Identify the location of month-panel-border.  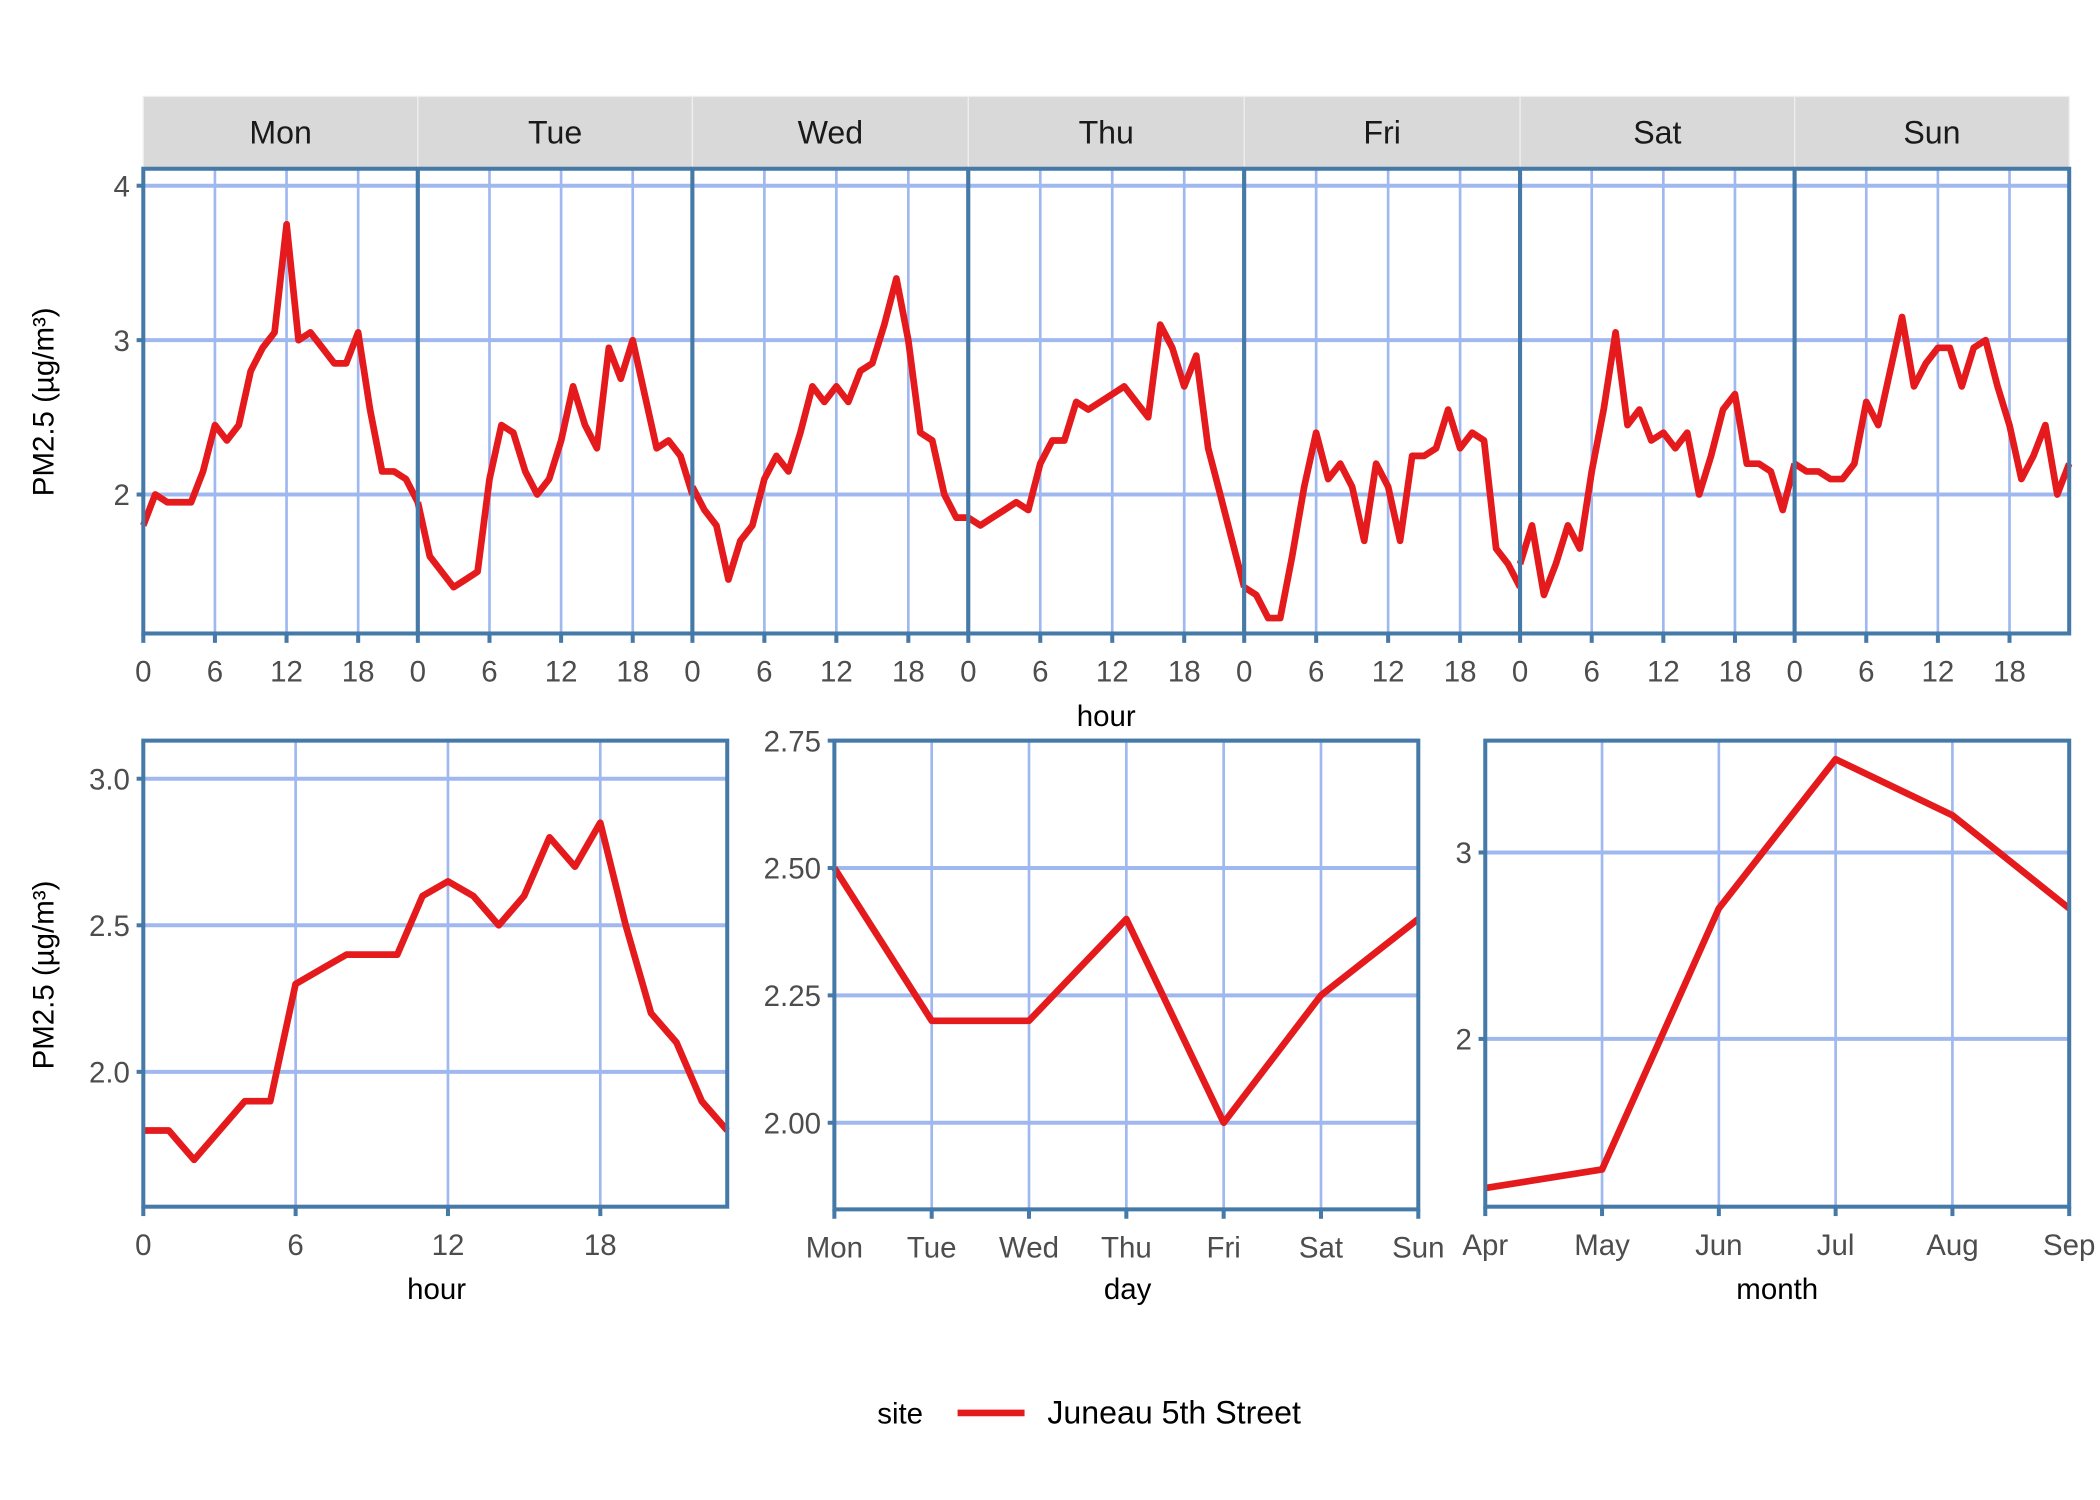
(1777, 973).